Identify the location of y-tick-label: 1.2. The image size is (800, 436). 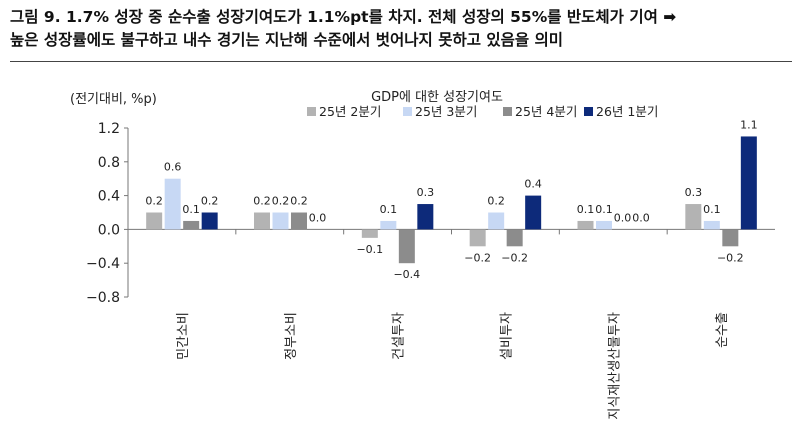
(109, 129).